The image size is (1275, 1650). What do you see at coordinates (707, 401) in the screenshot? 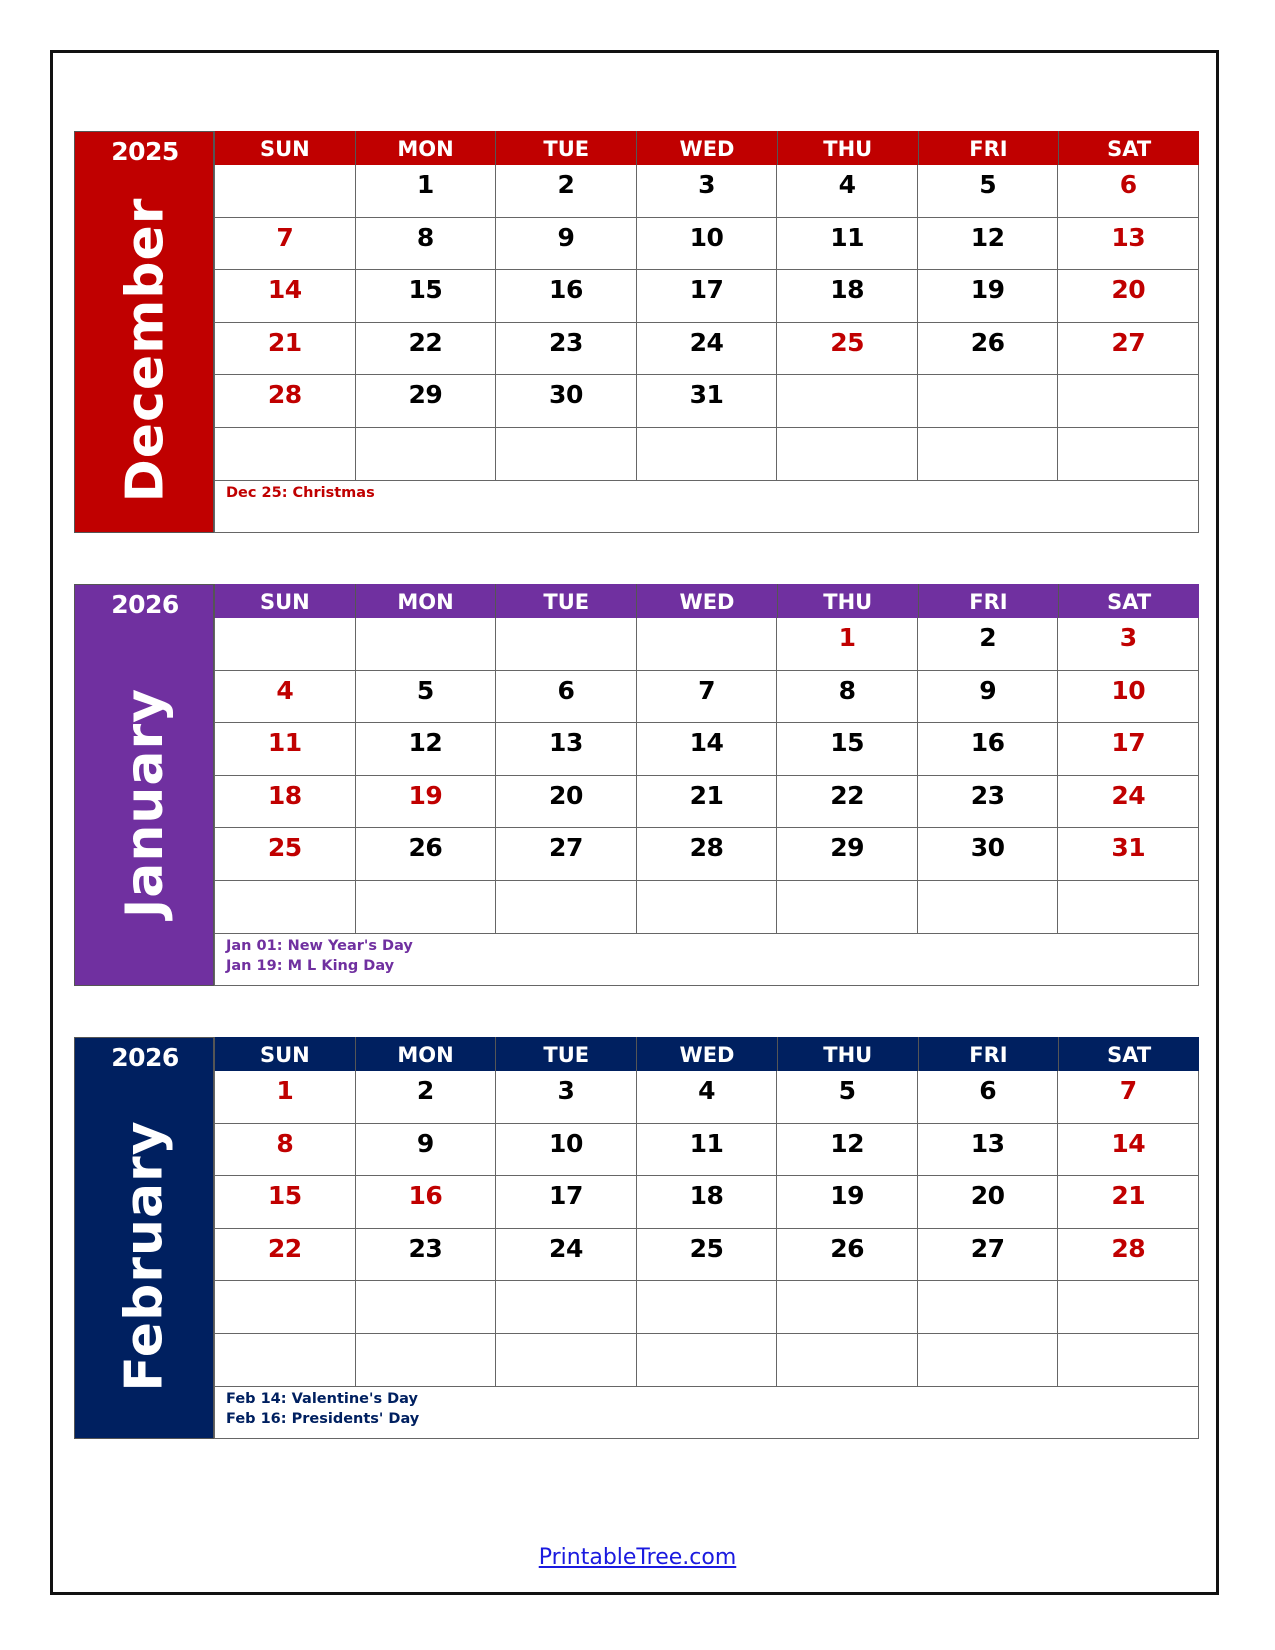
I see `week-row: 28 29 30 31` at bounding box center [707, 401].